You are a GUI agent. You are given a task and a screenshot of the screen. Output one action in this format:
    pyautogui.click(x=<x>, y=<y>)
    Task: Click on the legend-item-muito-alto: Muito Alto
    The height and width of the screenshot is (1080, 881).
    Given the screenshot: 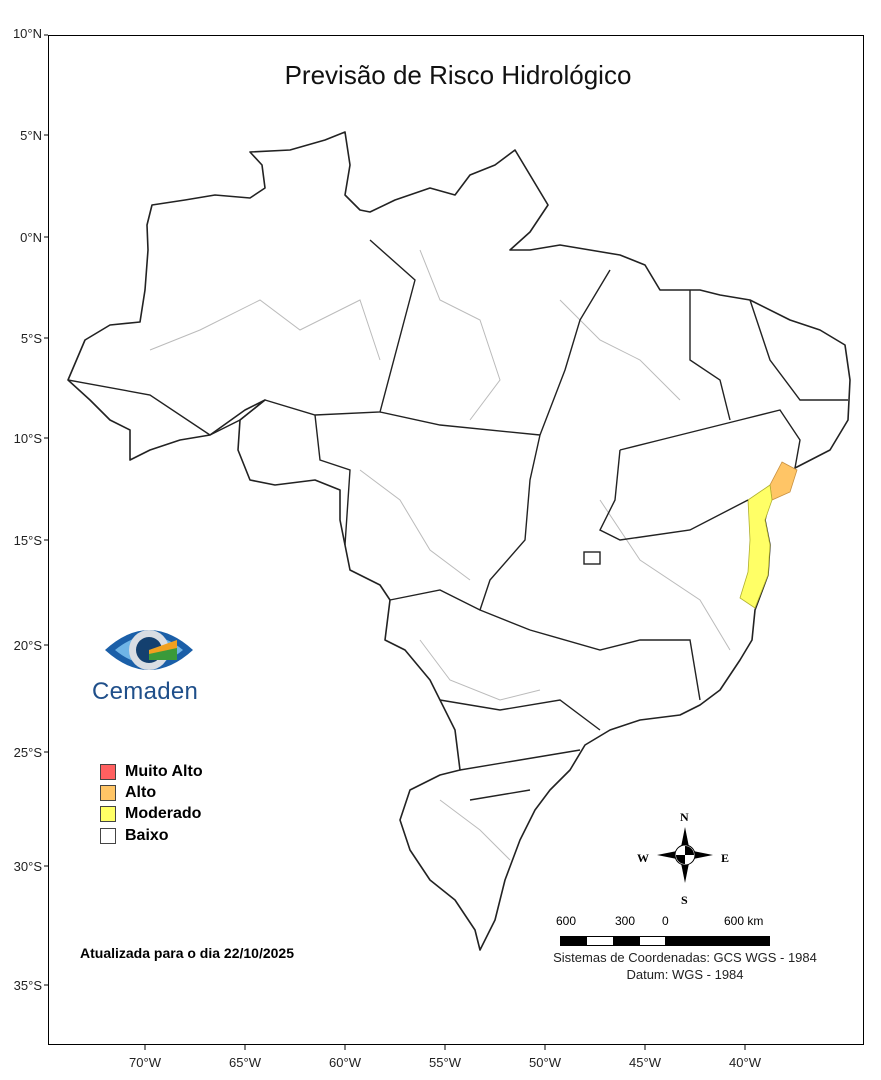 What is the action you would take?
    pyautogui.click(x=151, y=772)
    